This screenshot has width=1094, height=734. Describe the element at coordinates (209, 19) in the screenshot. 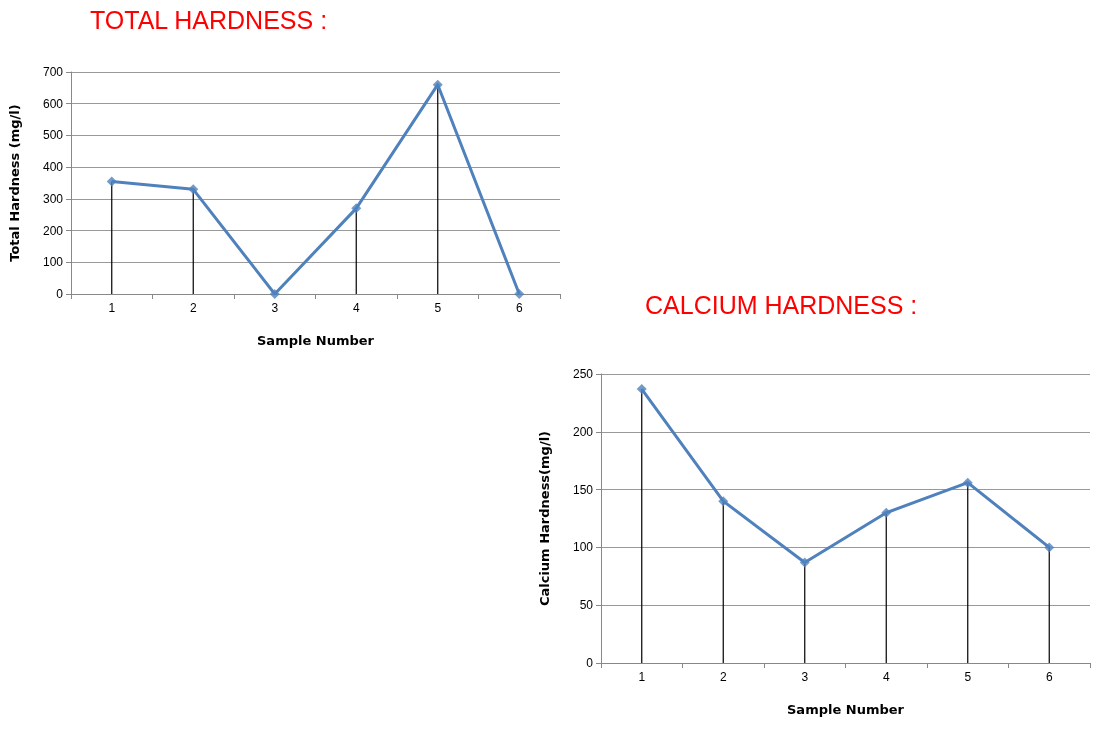

I see `chart-title: TOTAL HARDNESS :` at that location.